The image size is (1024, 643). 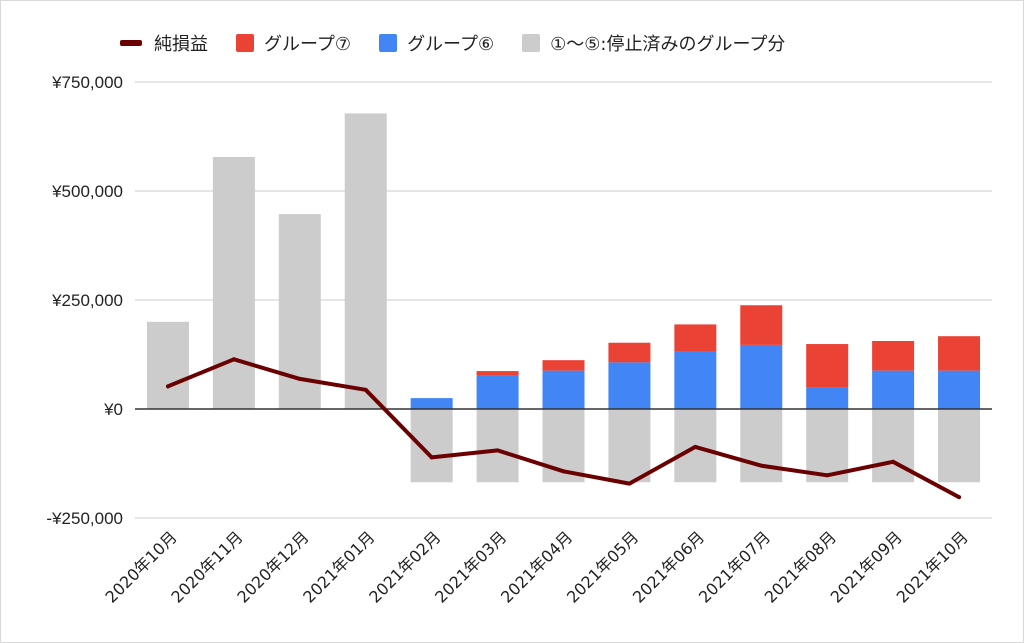 I want to click on legend-label-net: 純損益, so click(x=181, y=44).